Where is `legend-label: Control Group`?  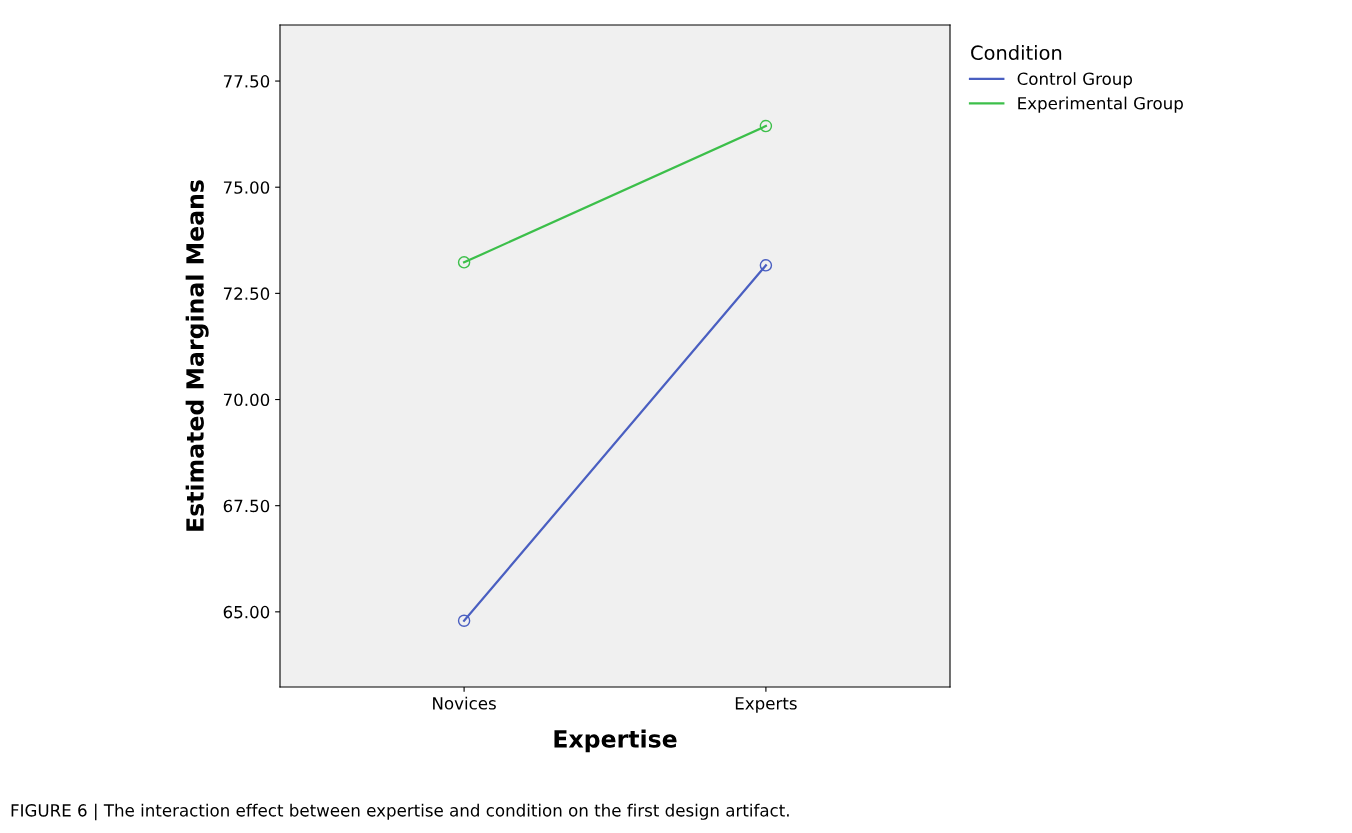
legend-label: Control Group is located at coordinates (1075, 80).